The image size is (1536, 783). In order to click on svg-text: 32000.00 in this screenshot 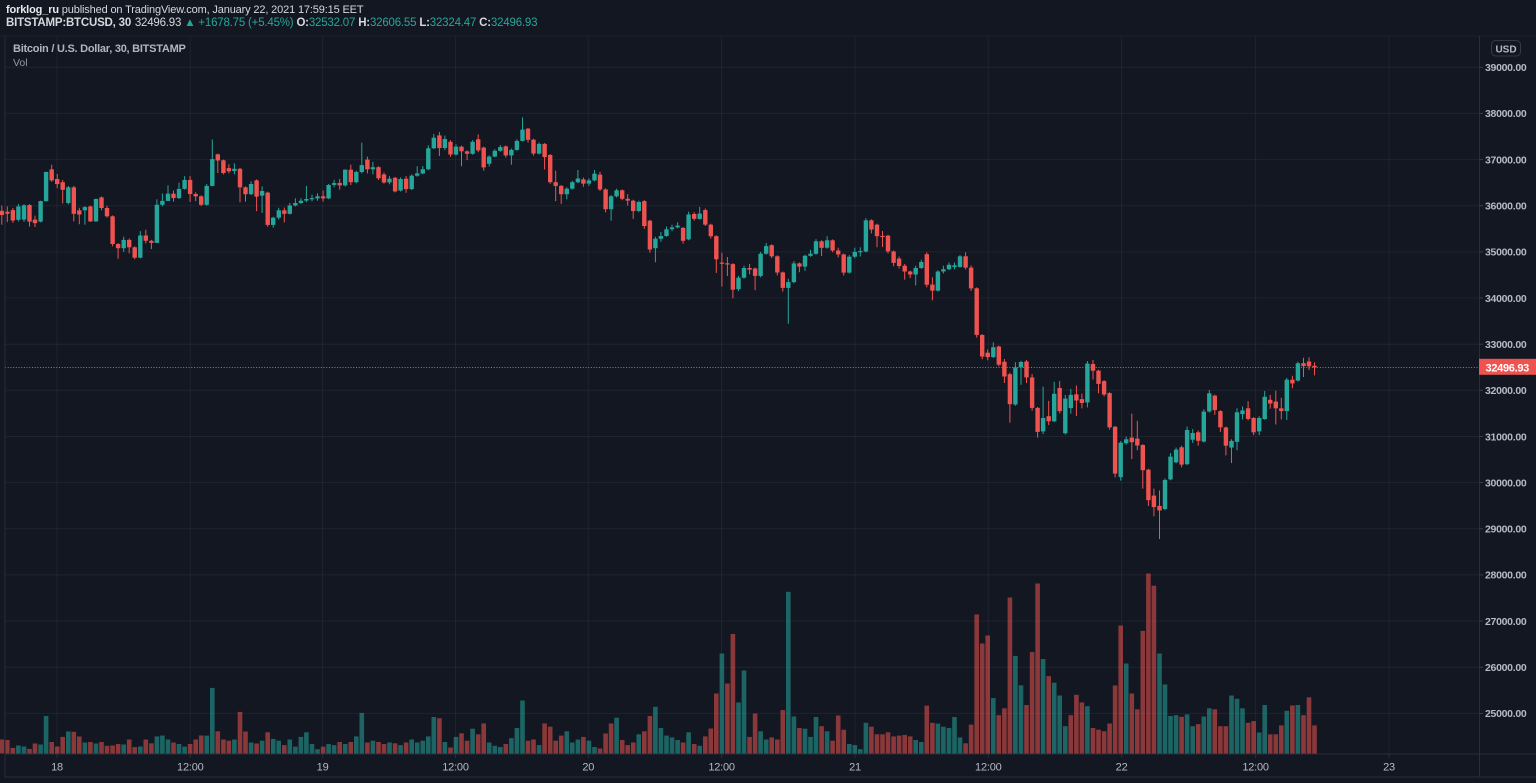, I will do `click(1506, 391)`.